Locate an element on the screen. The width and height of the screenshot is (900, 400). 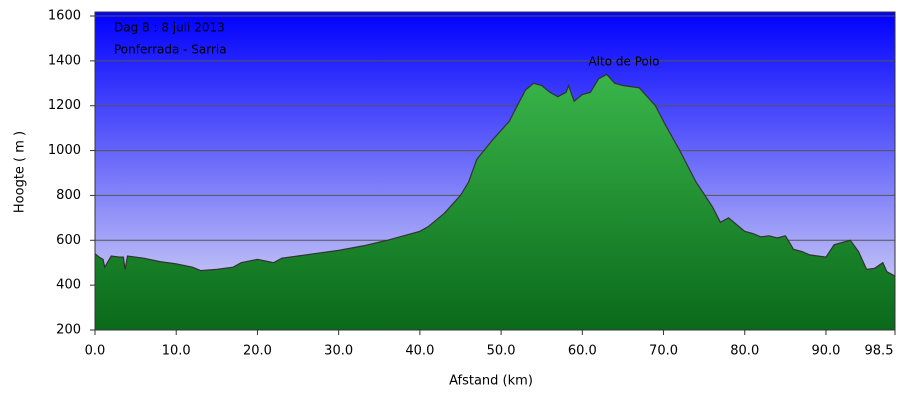
x-tick-label: 20.0 is located at coordinates (257, 351).